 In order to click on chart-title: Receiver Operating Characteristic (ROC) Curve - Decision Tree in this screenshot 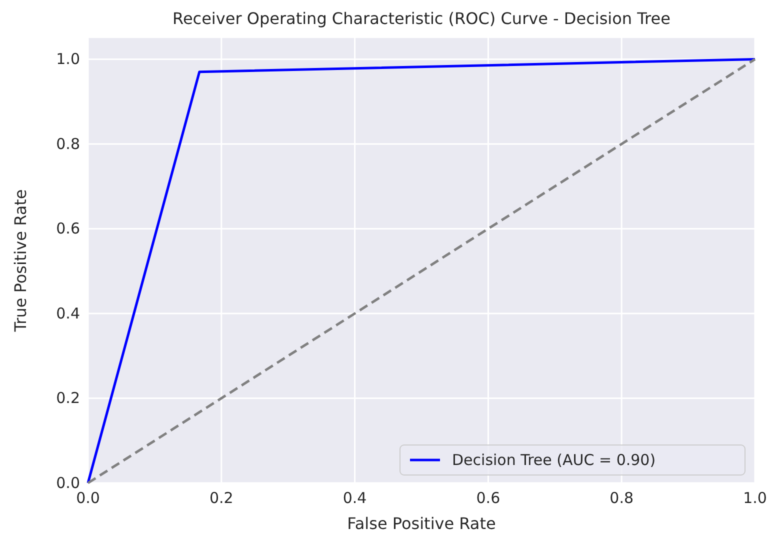, I will do `click(421, 18)`.